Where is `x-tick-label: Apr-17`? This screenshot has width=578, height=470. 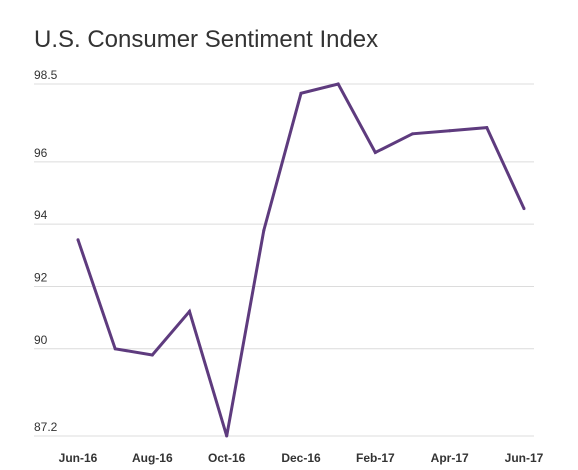 x-tick-label: Apr-17 is located at coordinates (450, 458).